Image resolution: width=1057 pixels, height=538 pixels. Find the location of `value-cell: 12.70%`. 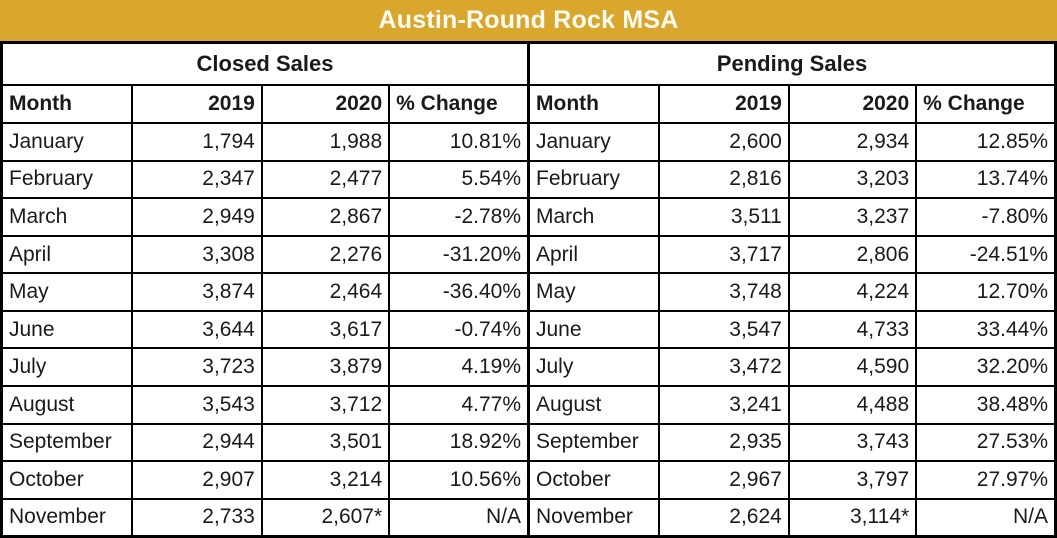

value-cell: 12.70% is located at coordinates (985, 292).